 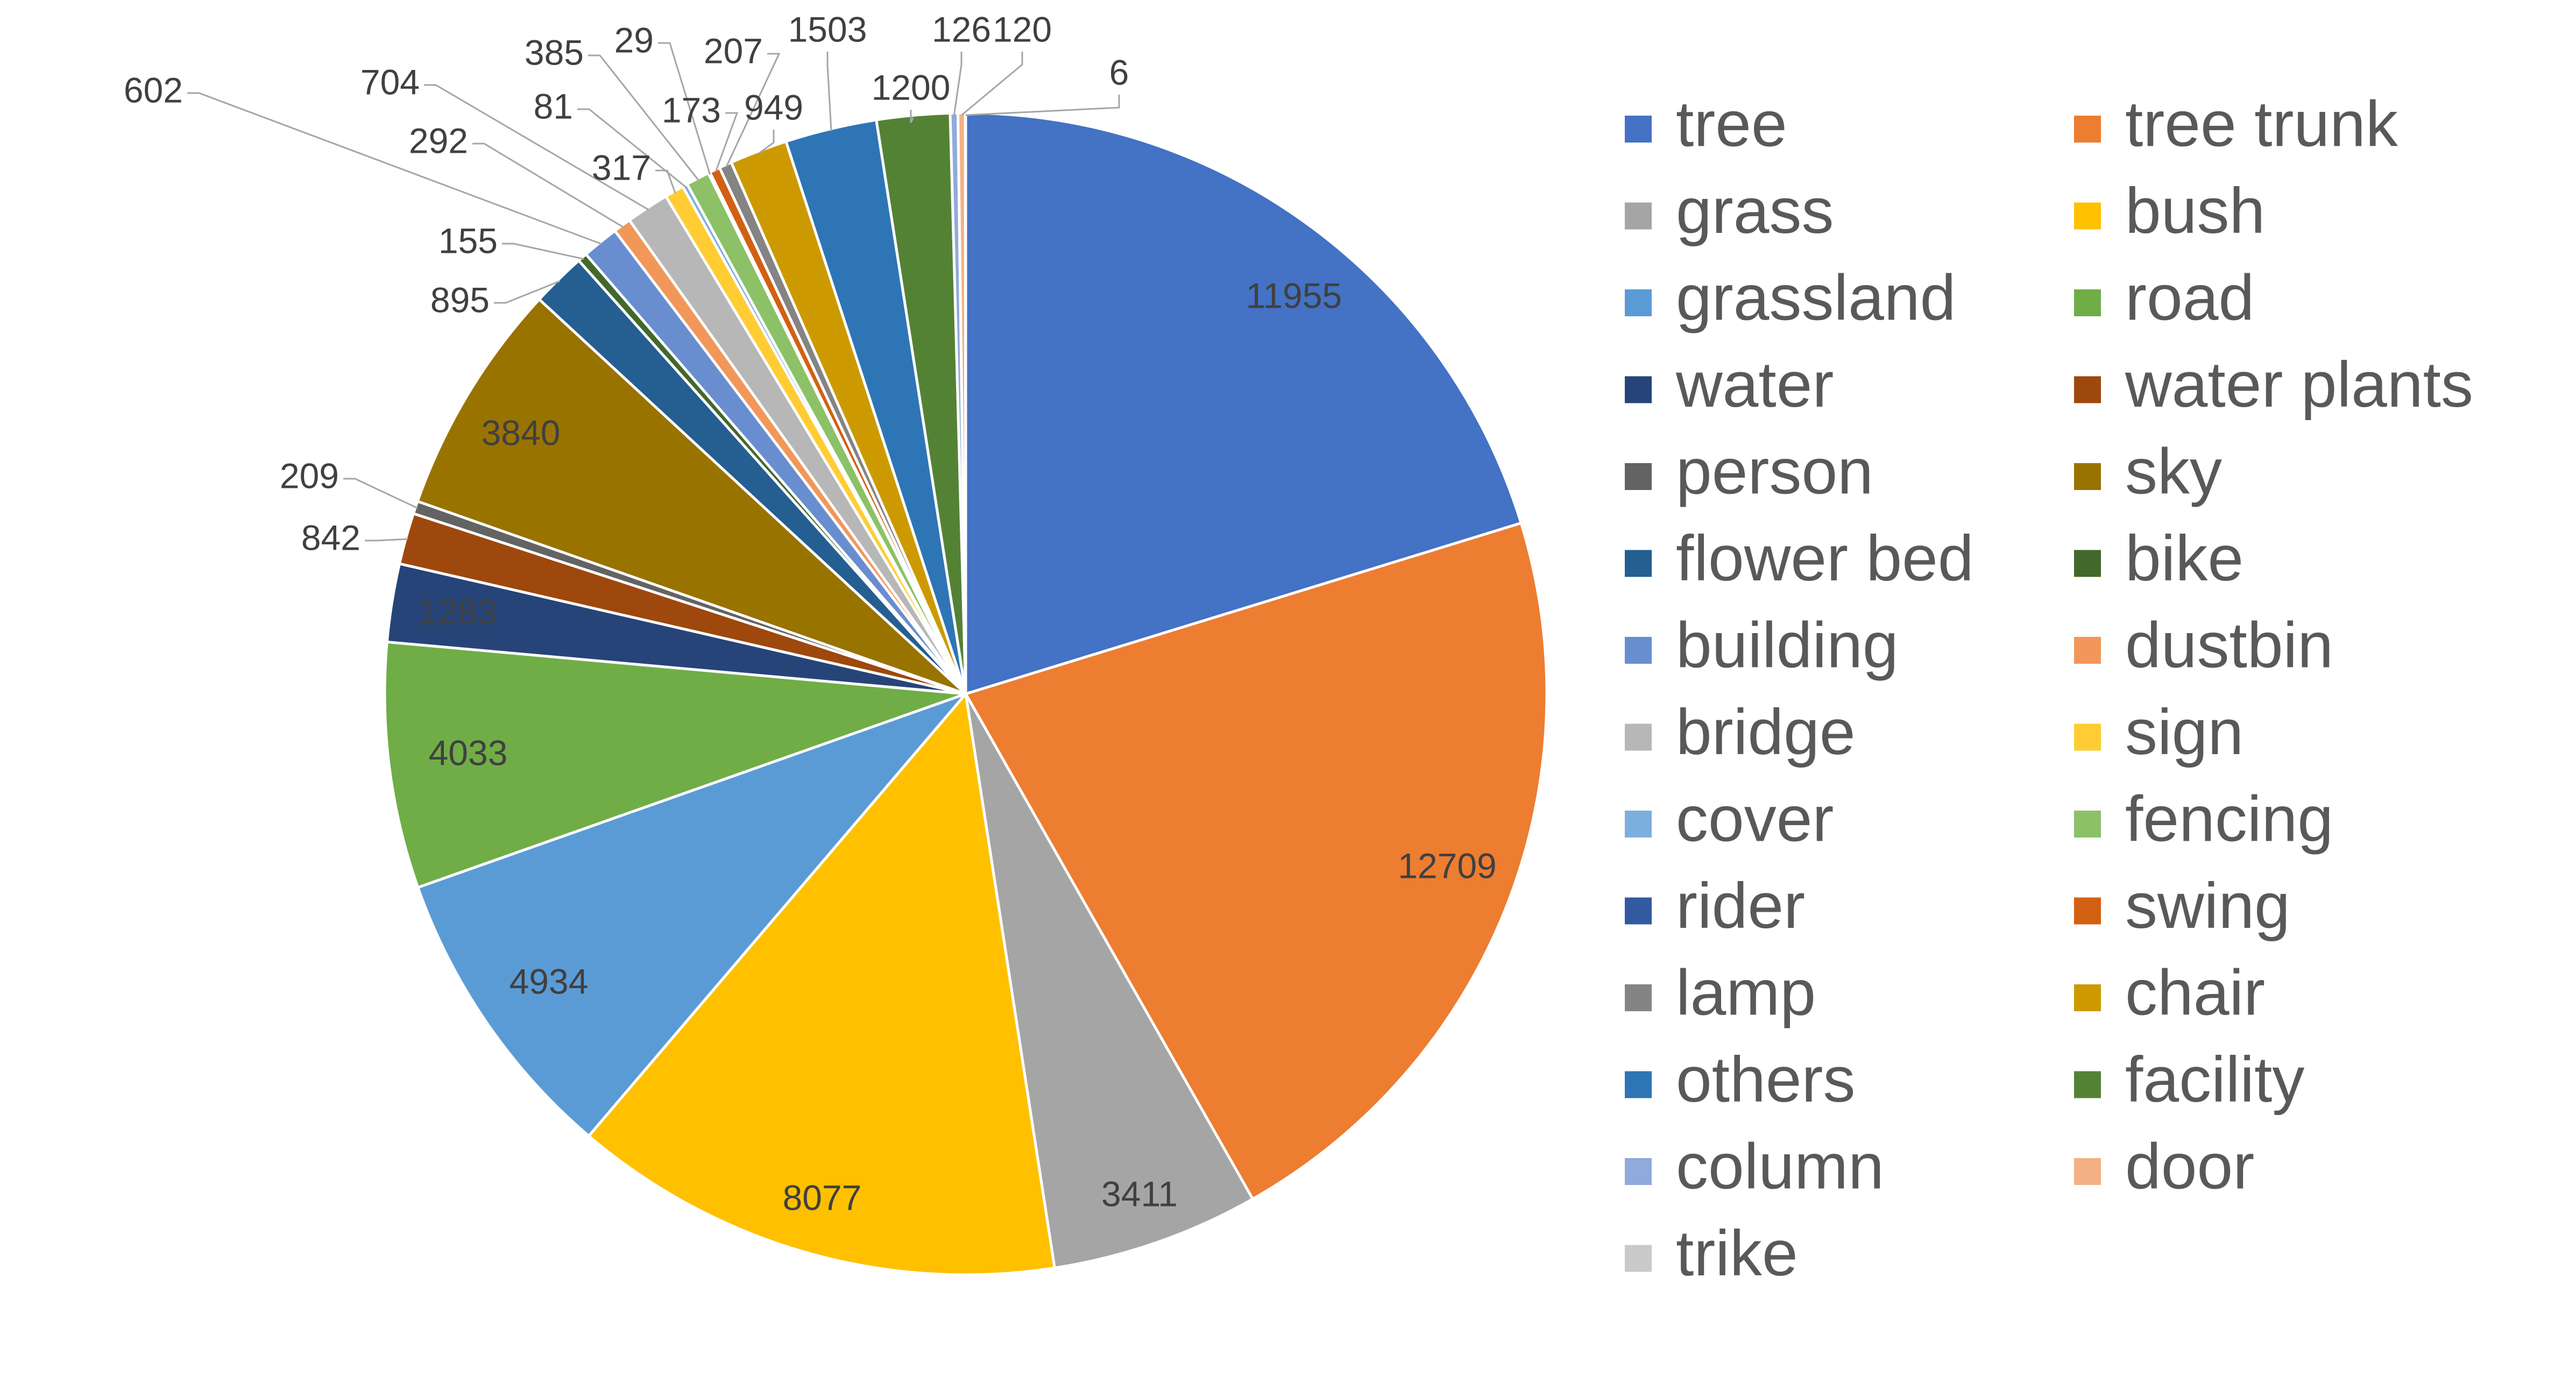 What do you see at coordinates (1729, 211) in the screenshot?
I see `legend-item-grass: grass` at bounding box center [1729, 211].